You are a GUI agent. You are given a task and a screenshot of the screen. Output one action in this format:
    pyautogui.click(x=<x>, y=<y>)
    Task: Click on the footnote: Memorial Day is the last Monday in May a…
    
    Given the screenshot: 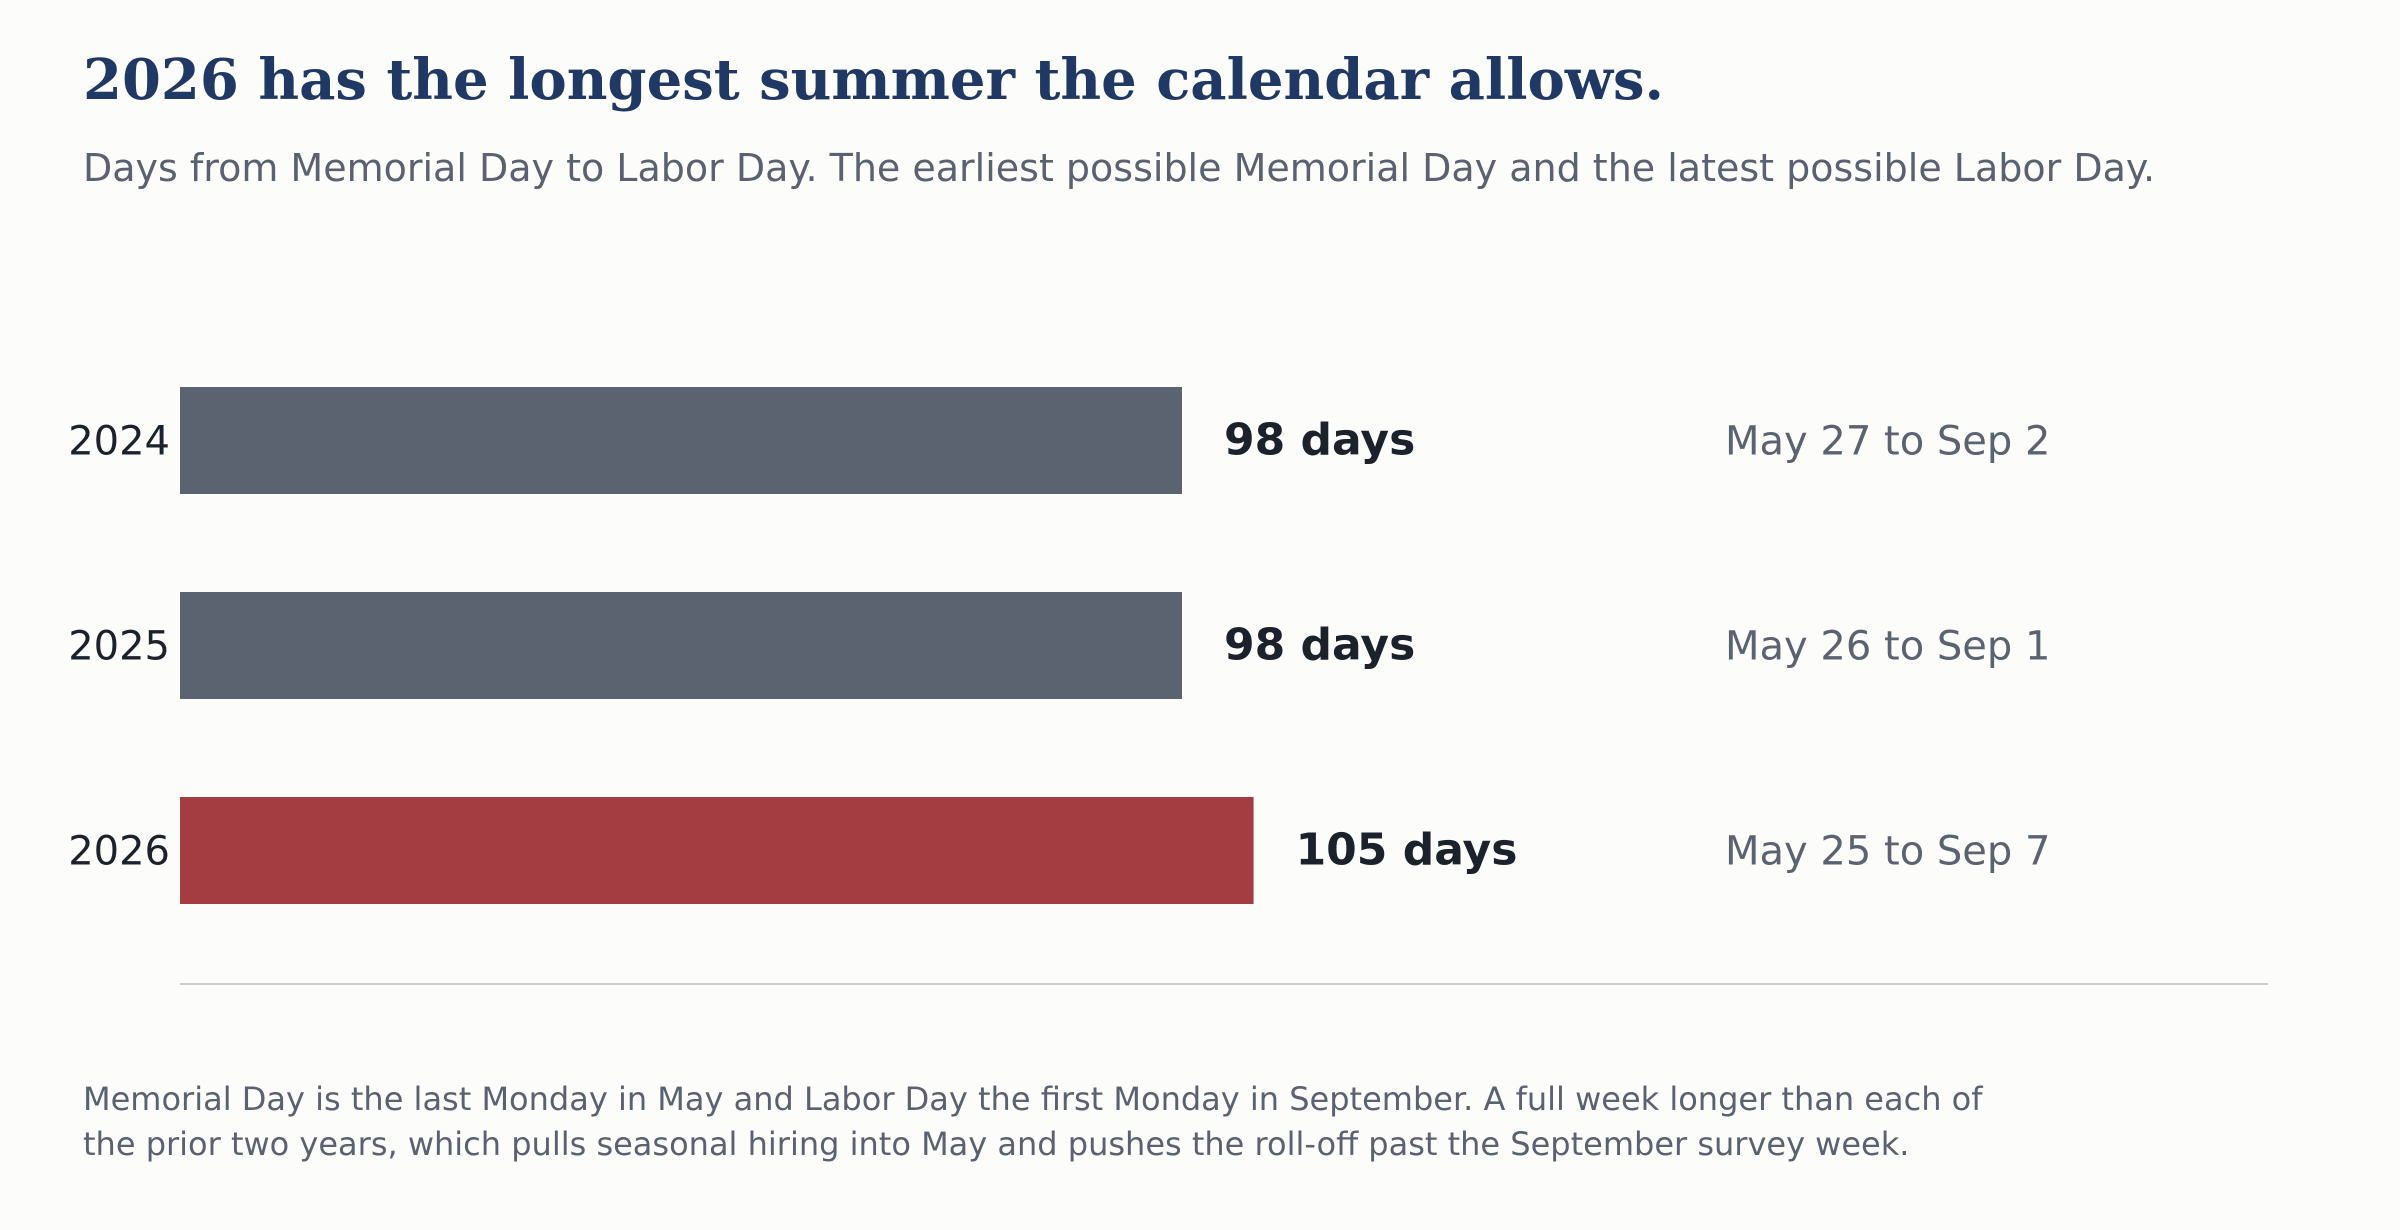 What is the action you would take?
    pyautogui.click(x=1158, y=1122)
    